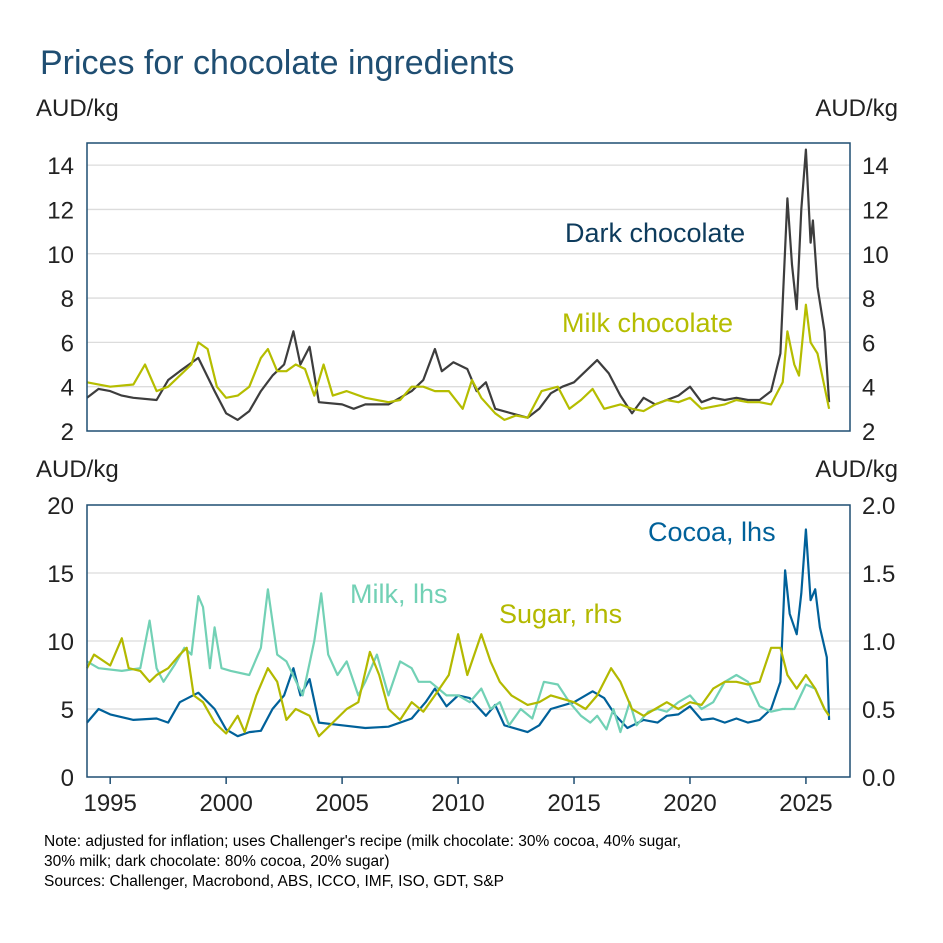 The width and height of the screenshot is (943, 943). What do you see at coordinates (689, 803) in the screenshot?
I see `x-tick-label: 2020` at bounding box center [689, 803].